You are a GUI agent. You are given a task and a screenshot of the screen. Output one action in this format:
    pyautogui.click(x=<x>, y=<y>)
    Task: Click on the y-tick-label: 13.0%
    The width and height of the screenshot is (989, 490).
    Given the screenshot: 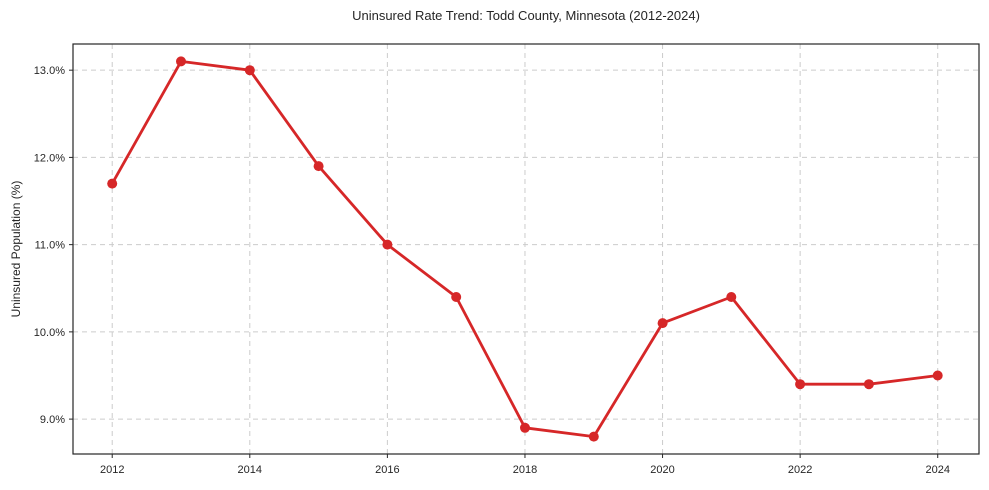 What is the action you would take?
    pyautogui.click(x=49, y=71)
    